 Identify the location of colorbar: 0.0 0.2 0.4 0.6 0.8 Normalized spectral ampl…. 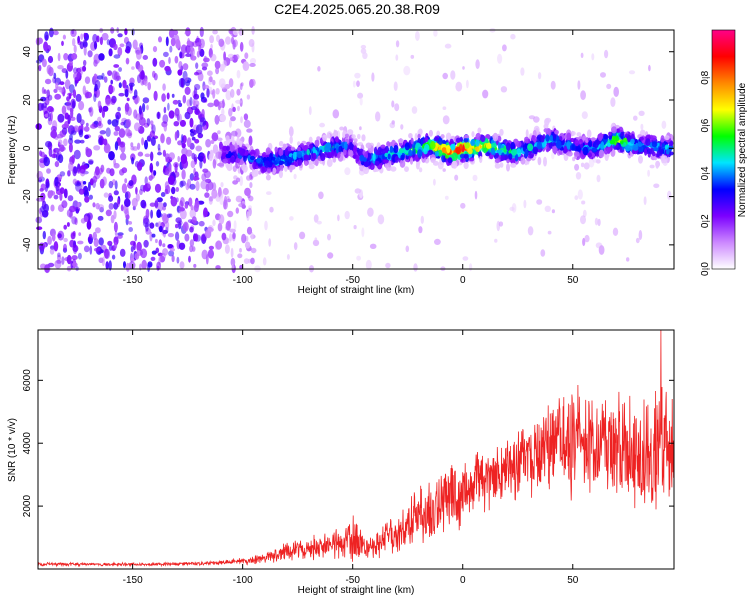
(724, 152).